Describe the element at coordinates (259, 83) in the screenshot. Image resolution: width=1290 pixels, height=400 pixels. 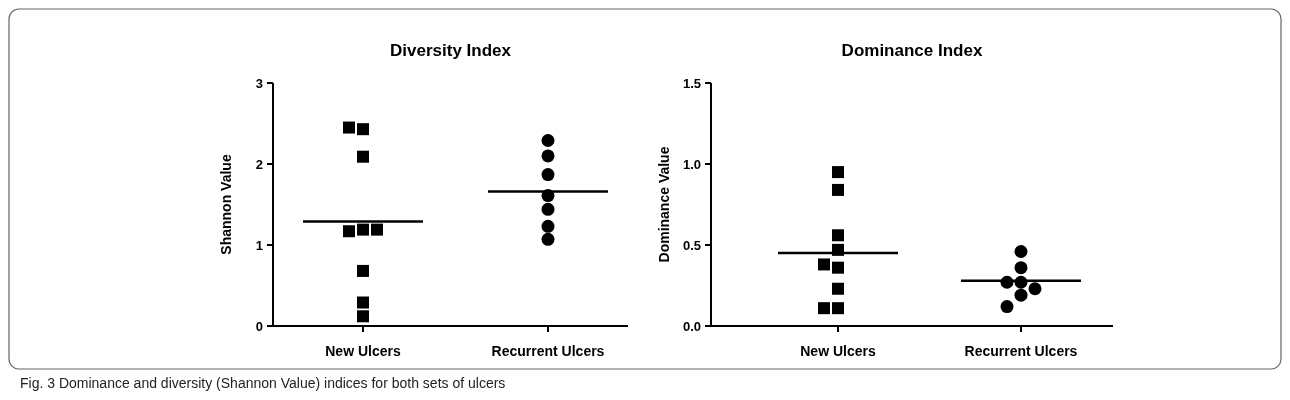
I see `y-tick-label: 3` at that location.